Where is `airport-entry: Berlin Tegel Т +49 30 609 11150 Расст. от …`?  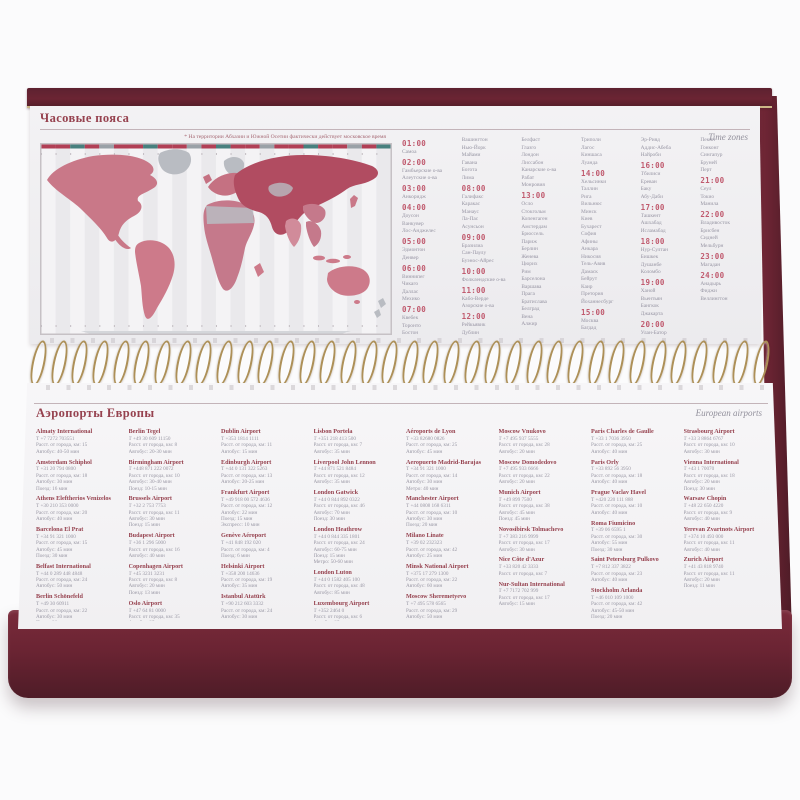 airport-entry: Berlin Tegel Т +49 30 609 11150 Расст. от … is located at coordinates (172, 441).